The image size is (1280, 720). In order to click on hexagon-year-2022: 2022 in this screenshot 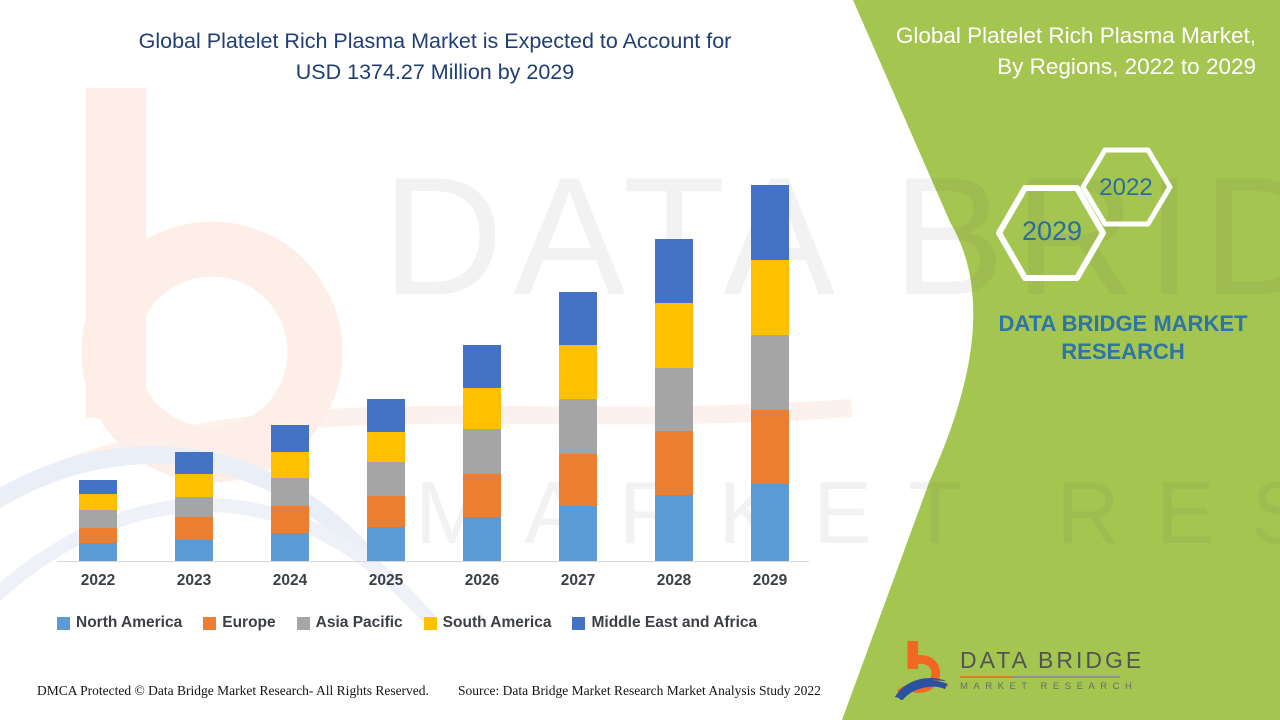, I will do `click(1126, 187)`.